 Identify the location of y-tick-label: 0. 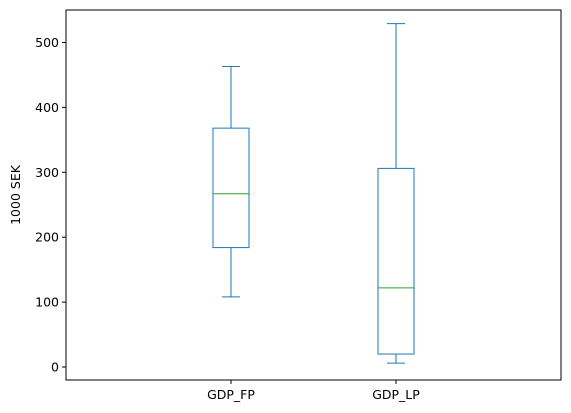
(55, 367).